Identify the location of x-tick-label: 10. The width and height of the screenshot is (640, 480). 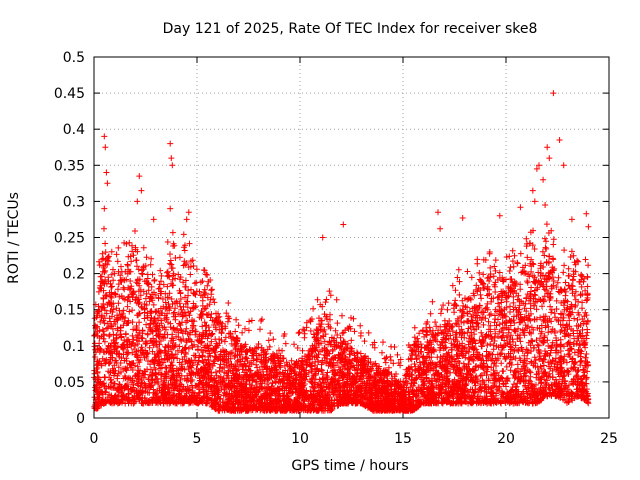
(300, 439).